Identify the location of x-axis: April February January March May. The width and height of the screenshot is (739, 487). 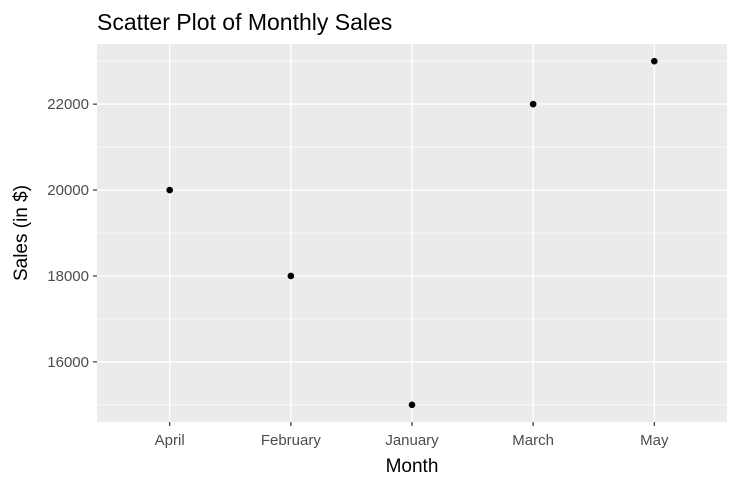
(412, 435).